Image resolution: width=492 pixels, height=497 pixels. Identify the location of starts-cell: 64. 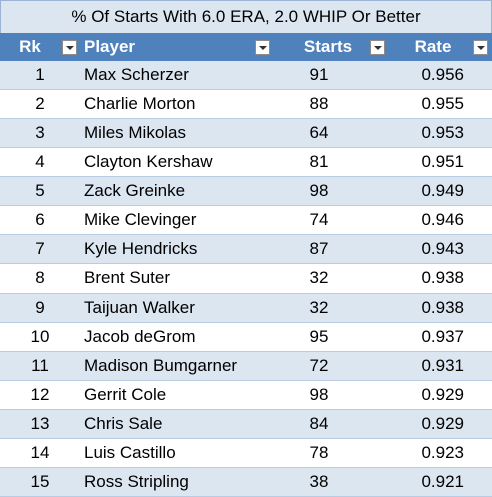
(319, 133).